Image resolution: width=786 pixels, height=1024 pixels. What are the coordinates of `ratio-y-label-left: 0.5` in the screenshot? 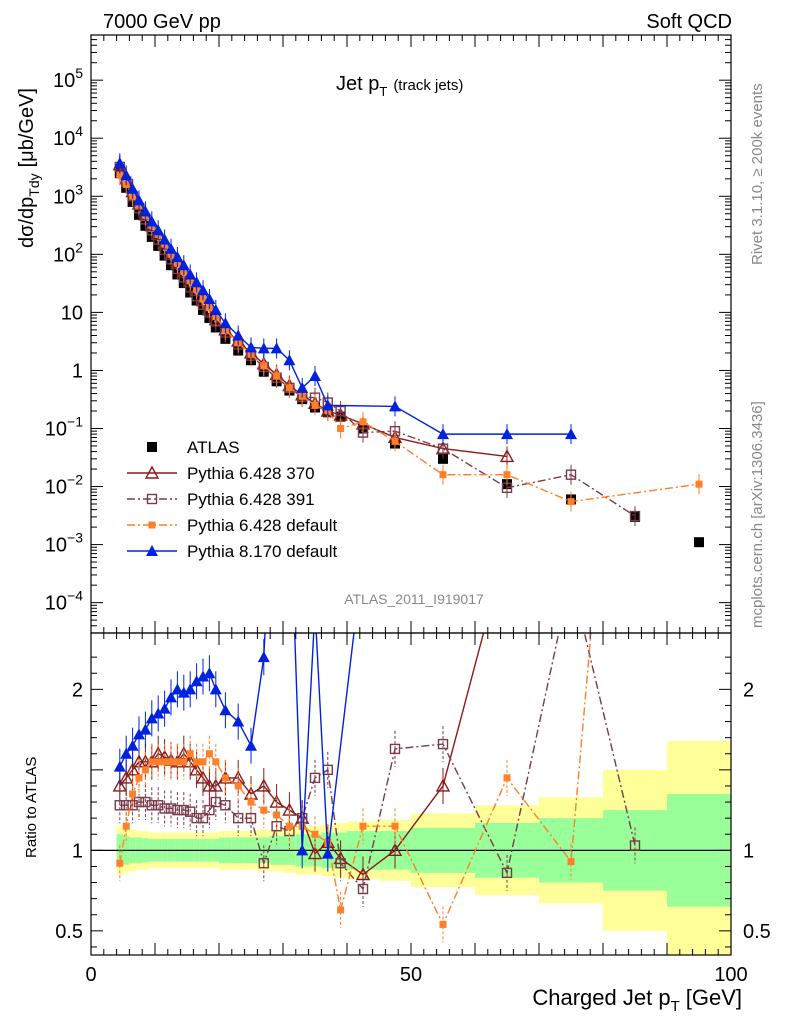 It's located at (69, 932).